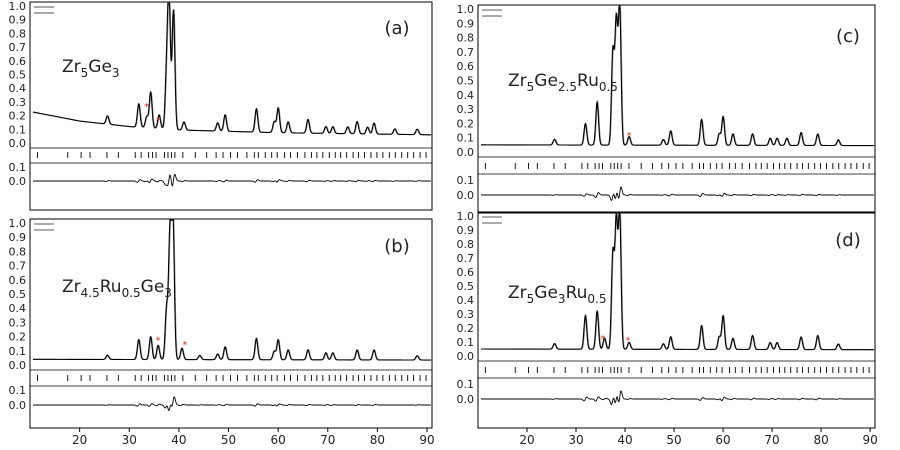  I want to click on panel-label: (d), so click(847, 240).